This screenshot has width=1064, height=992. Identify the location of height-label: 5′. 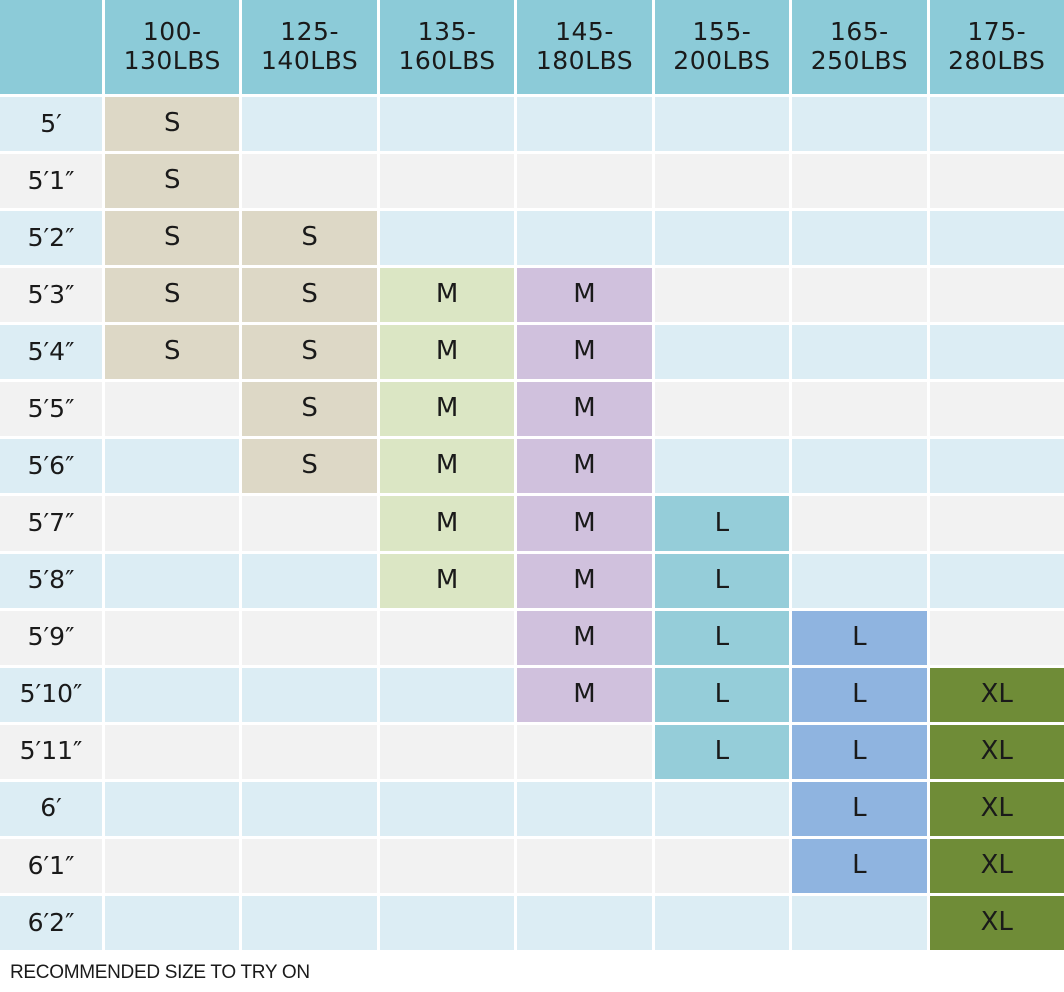
(51, 124).